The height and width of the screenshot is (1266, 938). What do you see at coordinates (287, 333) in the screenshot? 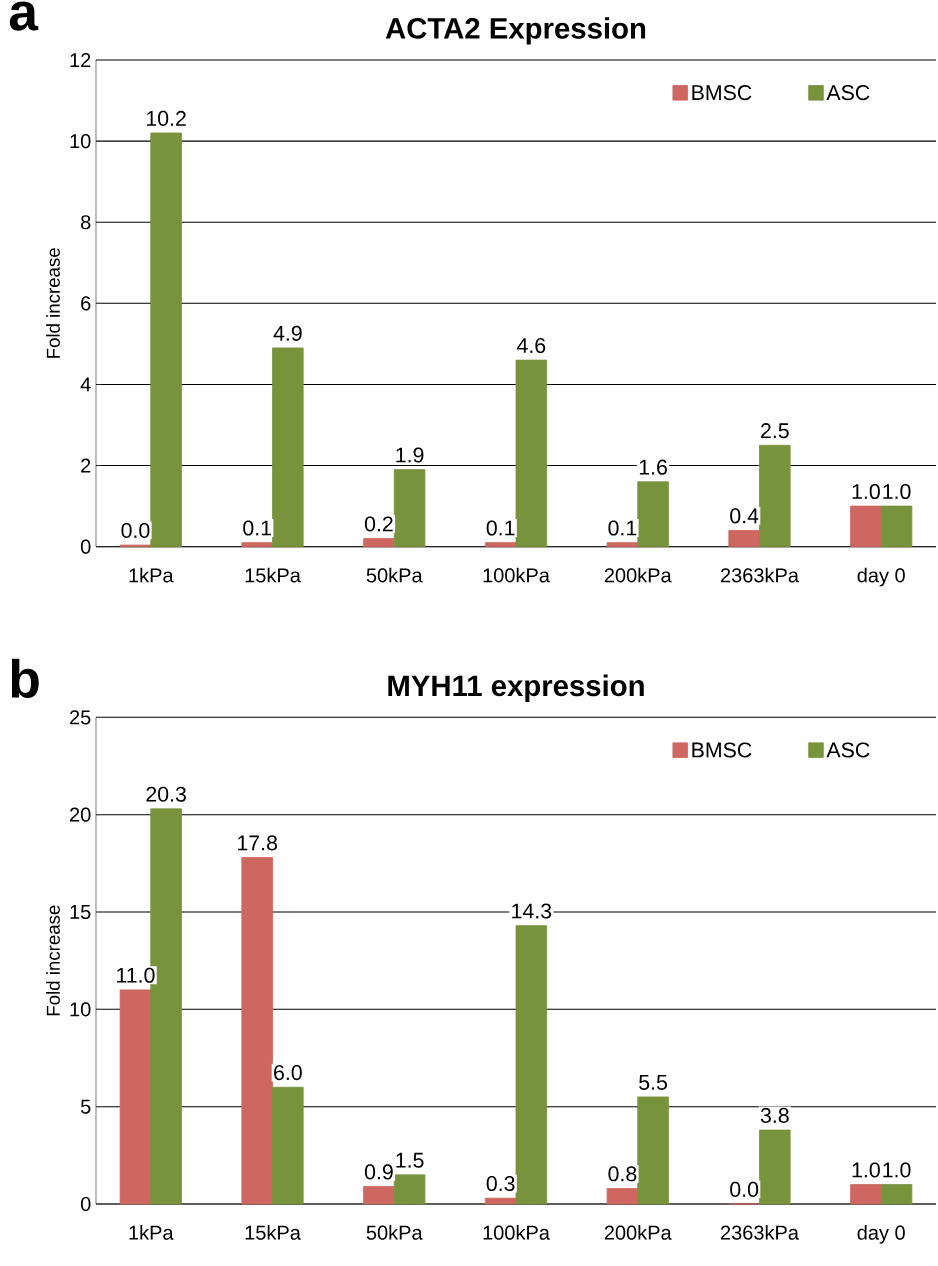
I see `data-label: 4.9` at bounding box center [287, 333].